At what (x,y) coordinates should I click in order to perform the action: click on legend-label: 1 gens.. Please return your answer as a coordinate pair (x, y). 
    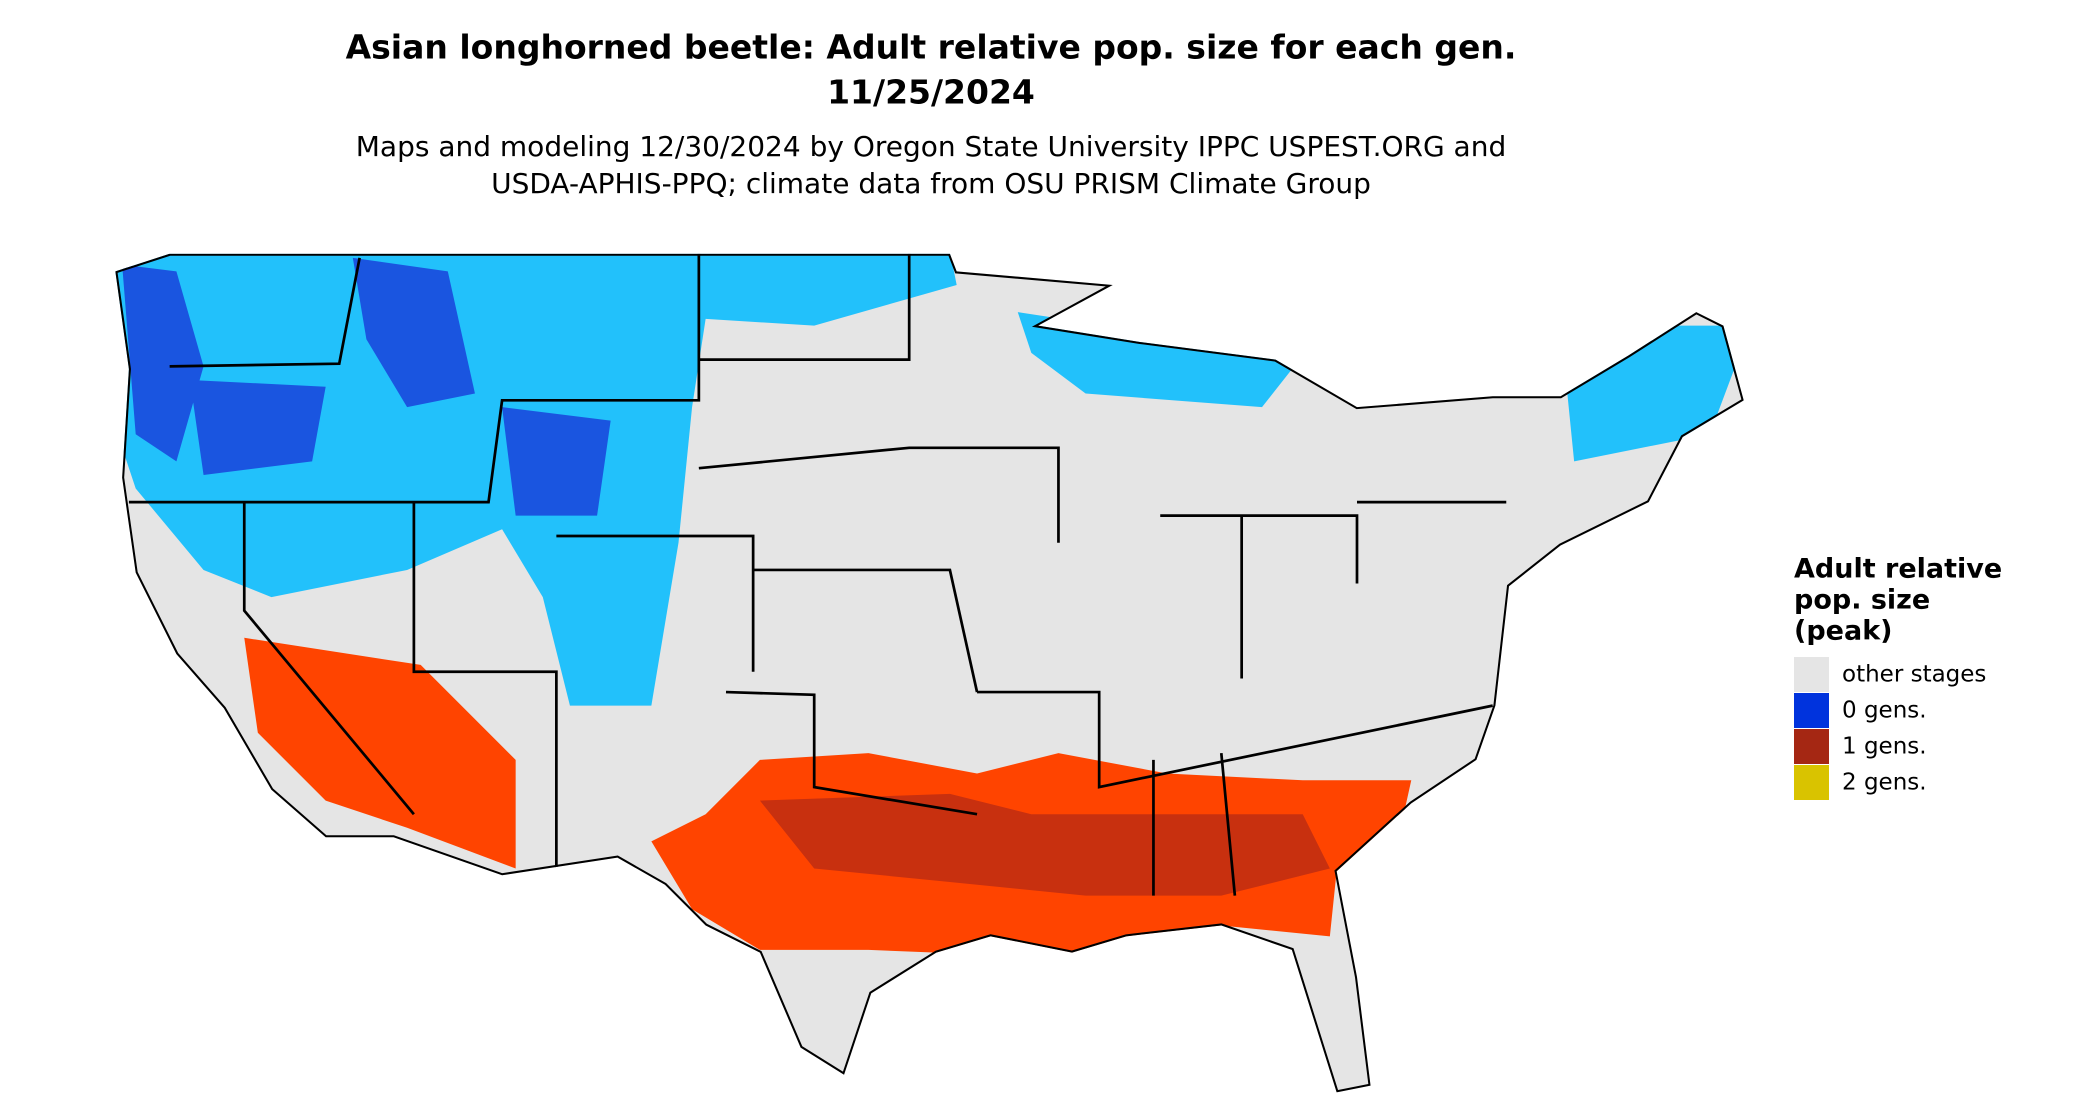
    Looking at the image, I should click on (1884, 747).